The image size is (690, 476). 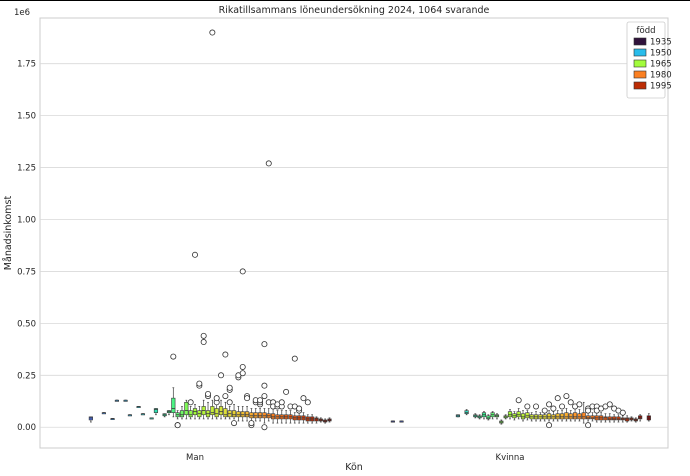 I want to click on box-man-1971, so click(x=212, y=224).